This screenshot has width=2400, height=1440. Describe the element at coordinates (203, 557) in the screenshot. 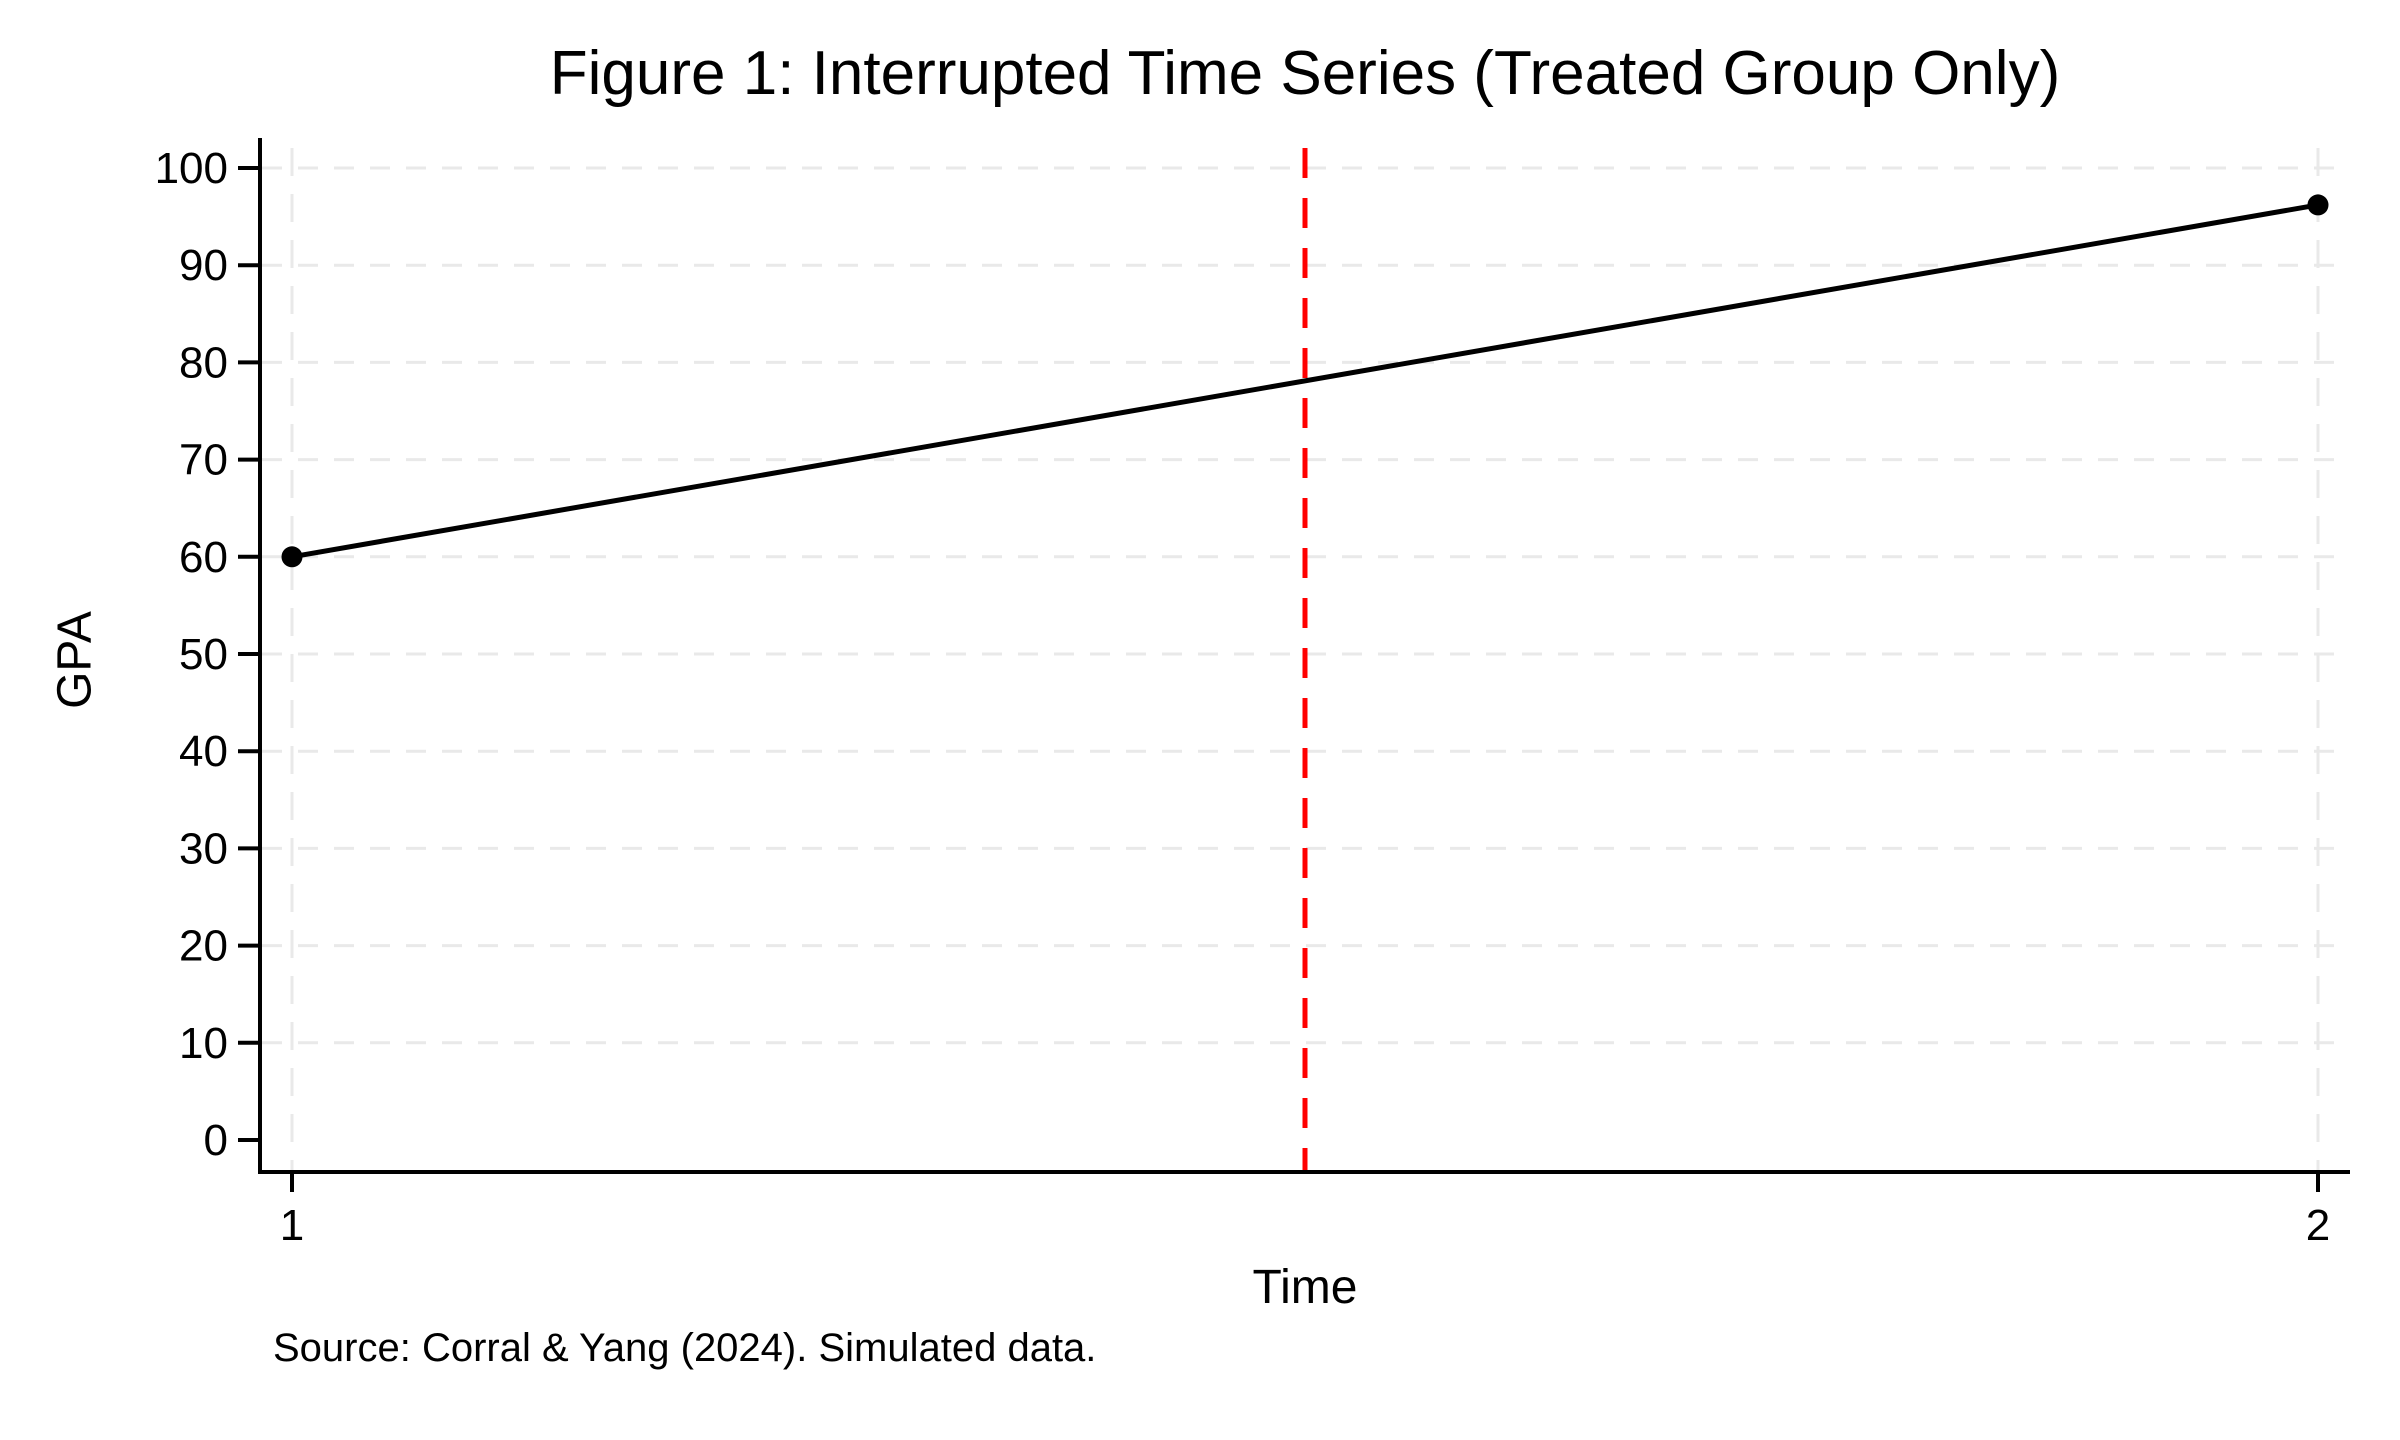

I see `y-tick-label: 60` at that location.